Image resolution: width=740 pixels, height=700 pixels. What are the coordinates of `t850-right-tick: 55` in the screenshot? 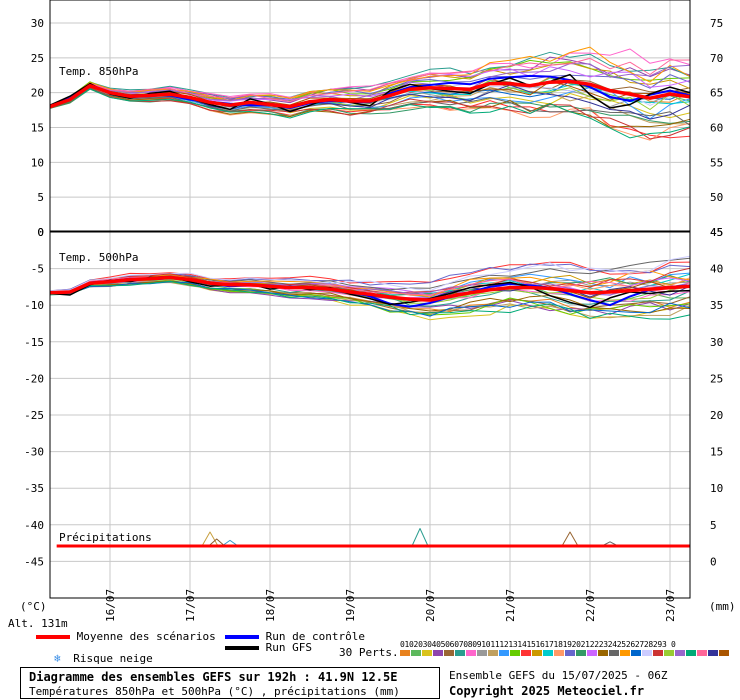 It's located at (716, 162).